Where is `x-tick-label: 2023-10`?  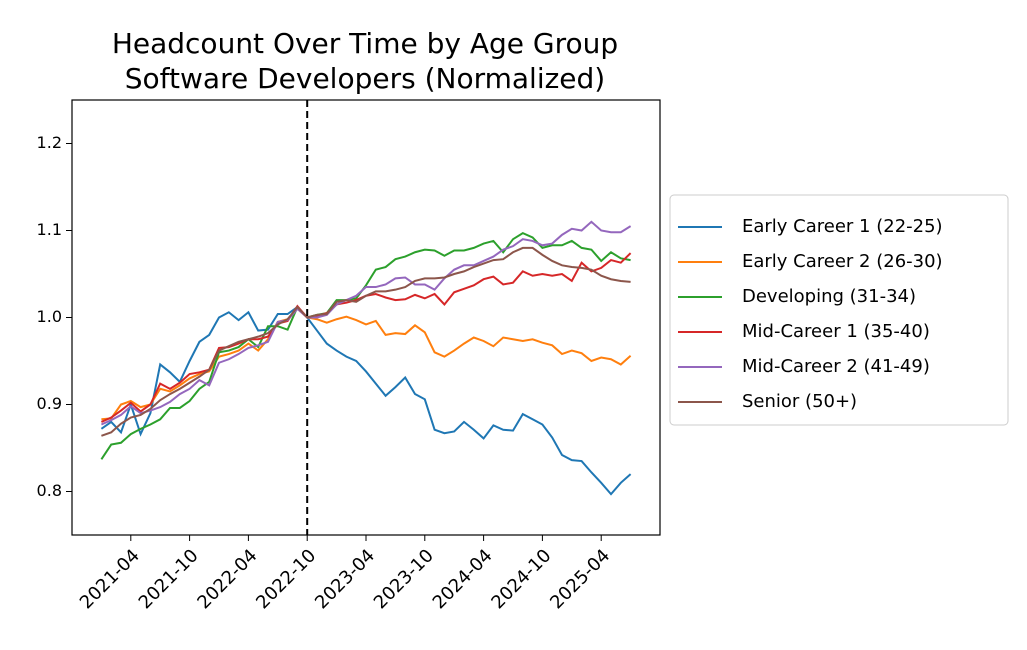
x-tick-label: 2023-10 is located at coordinates (404, 579).